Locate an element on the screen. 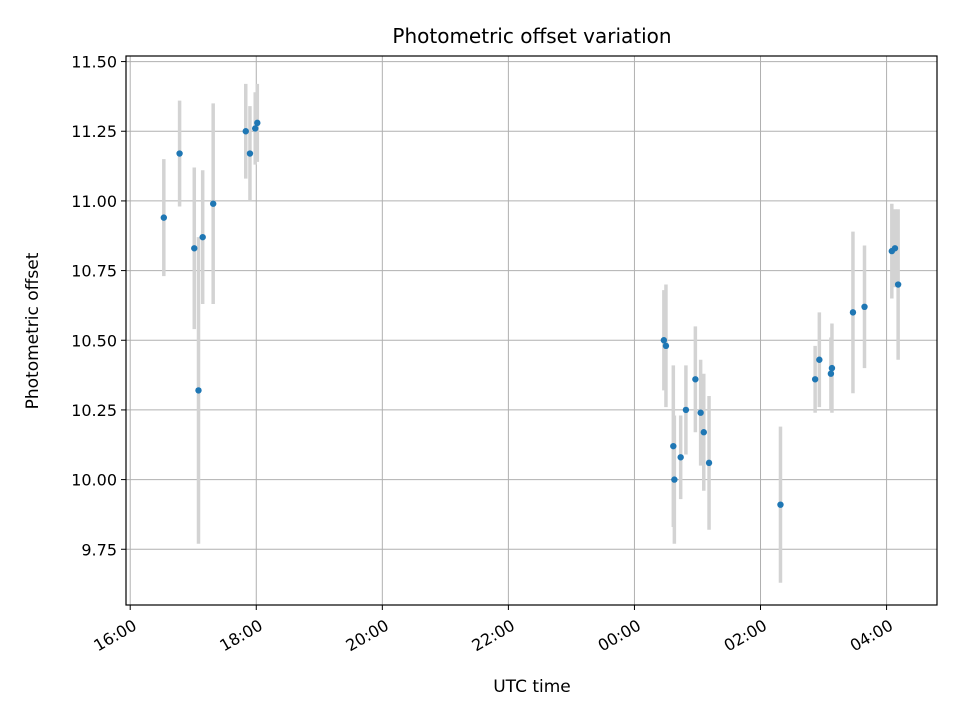 Image resolution: width=960 pixels, height=725 pixels. y-tick-label: 9.75 is located at coordinates (99, 549).